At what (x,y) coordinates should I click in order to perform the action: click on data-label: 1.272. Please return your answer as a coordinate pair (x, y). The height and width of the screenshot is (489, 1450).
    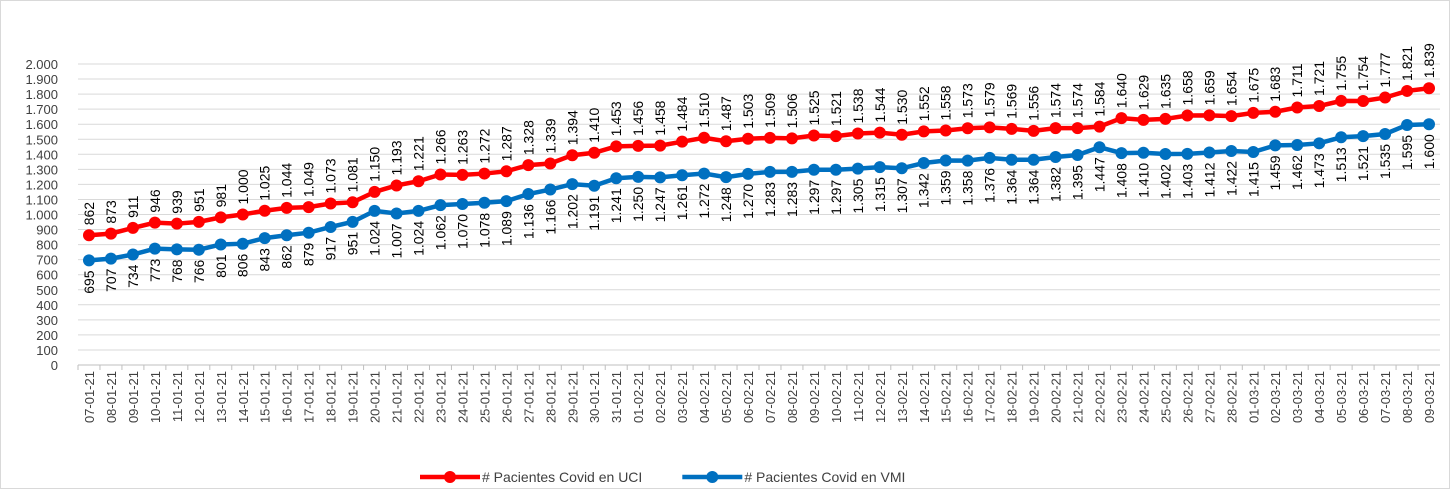
    Looking at the image, I should click on (484, 145).